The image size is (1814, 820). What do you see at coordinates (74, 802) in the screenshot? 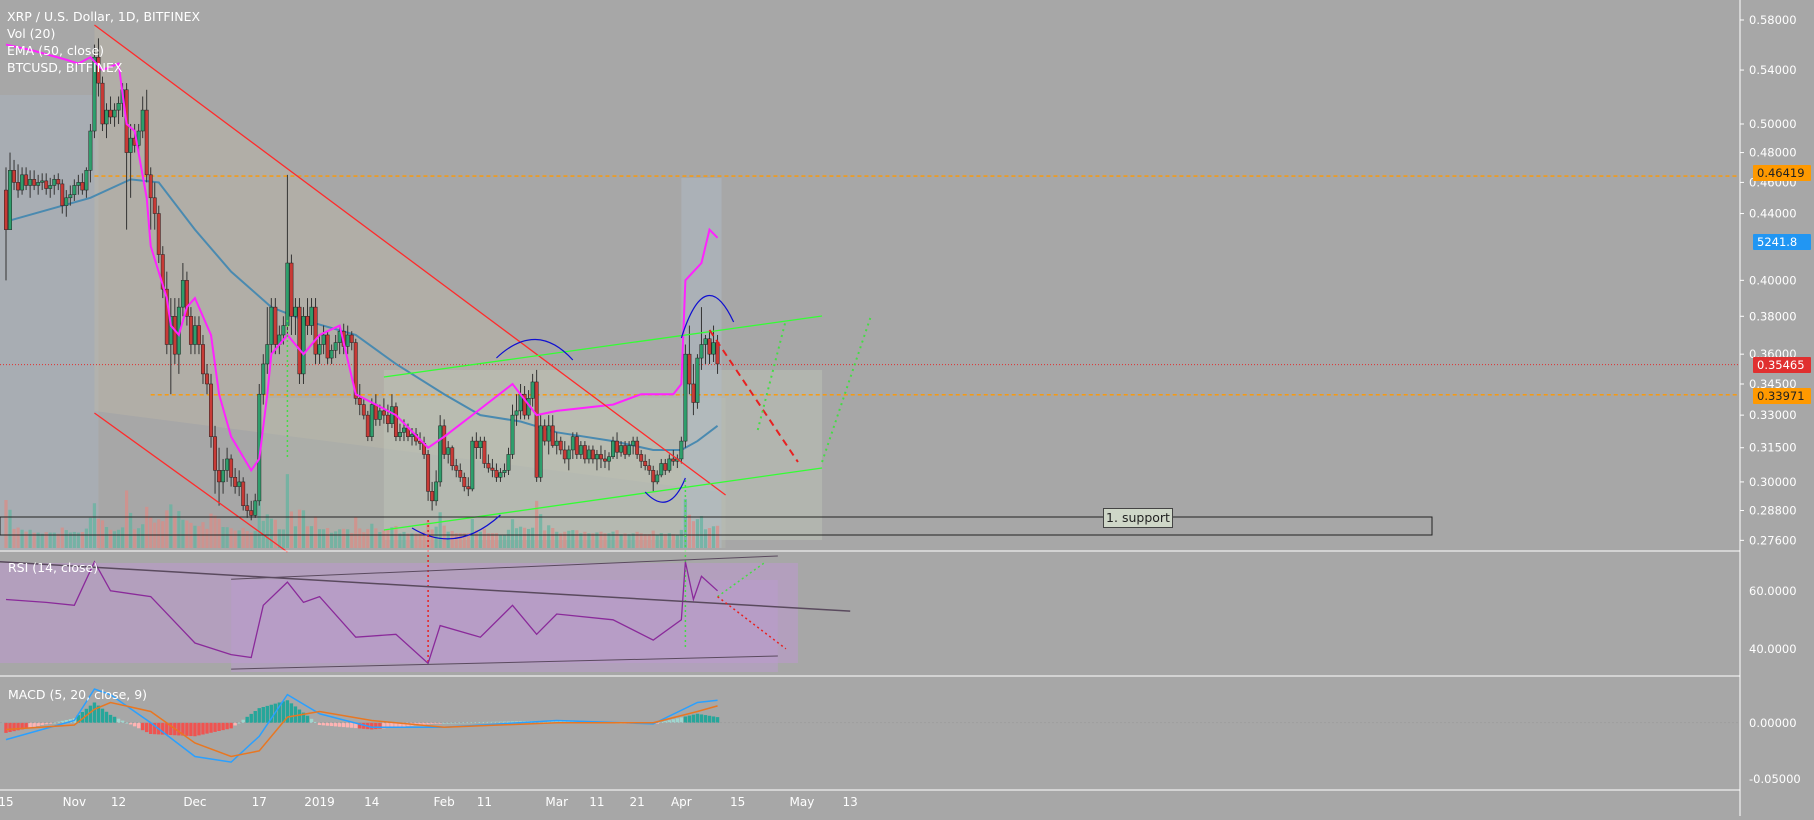
I see `time-tick-label: Nov` at bounding box center [74, 802].